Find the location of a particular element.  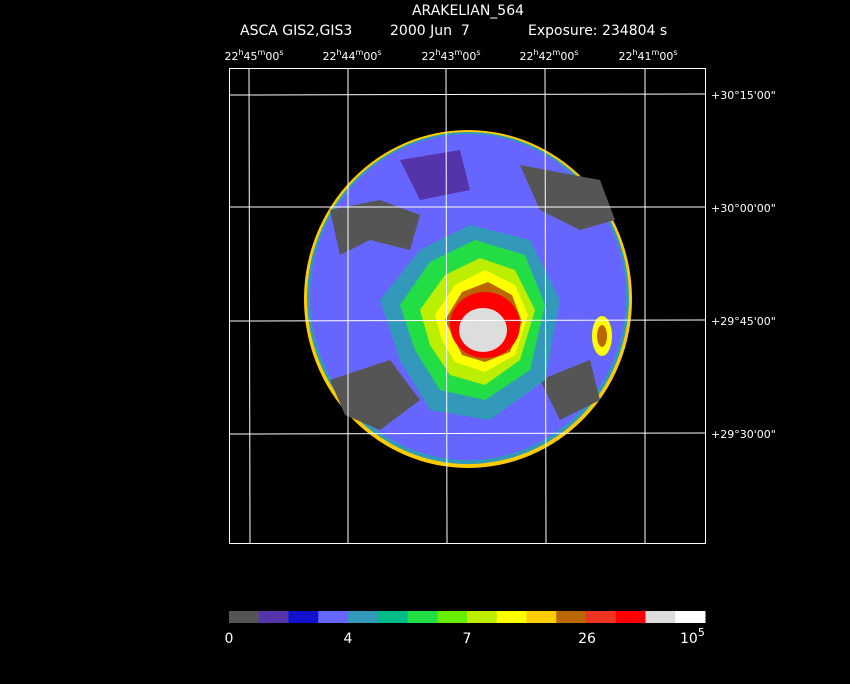

ra-value: 42 is located at coordinates (546, 56).